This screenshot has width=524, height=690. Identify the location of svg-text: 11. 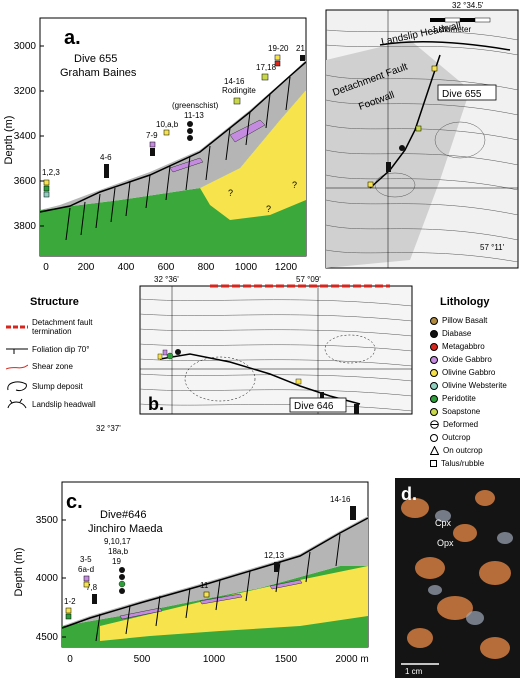
(204, 585).